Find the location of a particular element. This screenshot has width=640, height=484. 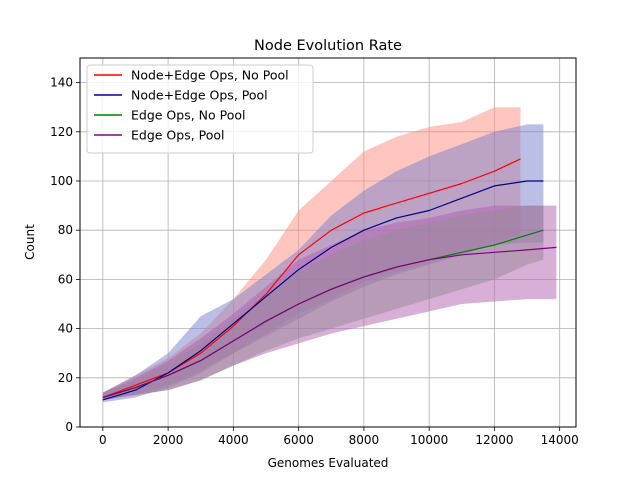

legend-label-series-4: Edge Ops, Pool is located at coordinates (178, 135).